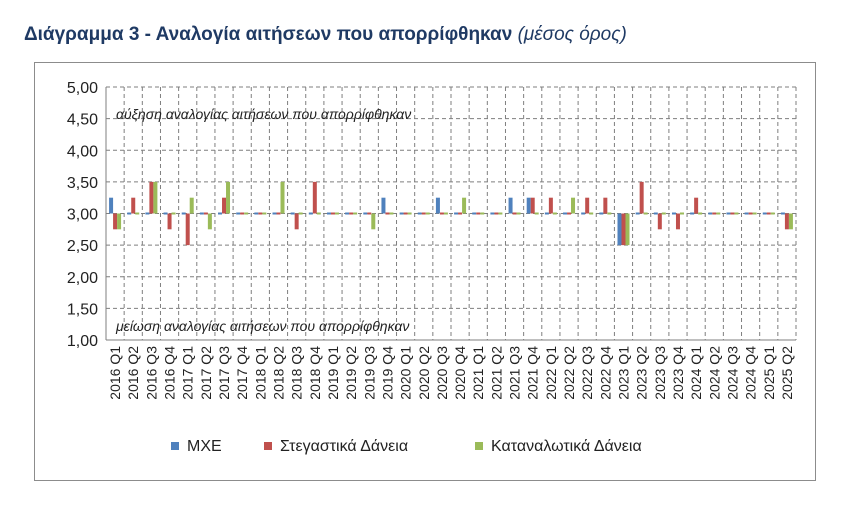  I want to click on legend-label: Καταναλωτικά Δάνεια, so click(566, 446).